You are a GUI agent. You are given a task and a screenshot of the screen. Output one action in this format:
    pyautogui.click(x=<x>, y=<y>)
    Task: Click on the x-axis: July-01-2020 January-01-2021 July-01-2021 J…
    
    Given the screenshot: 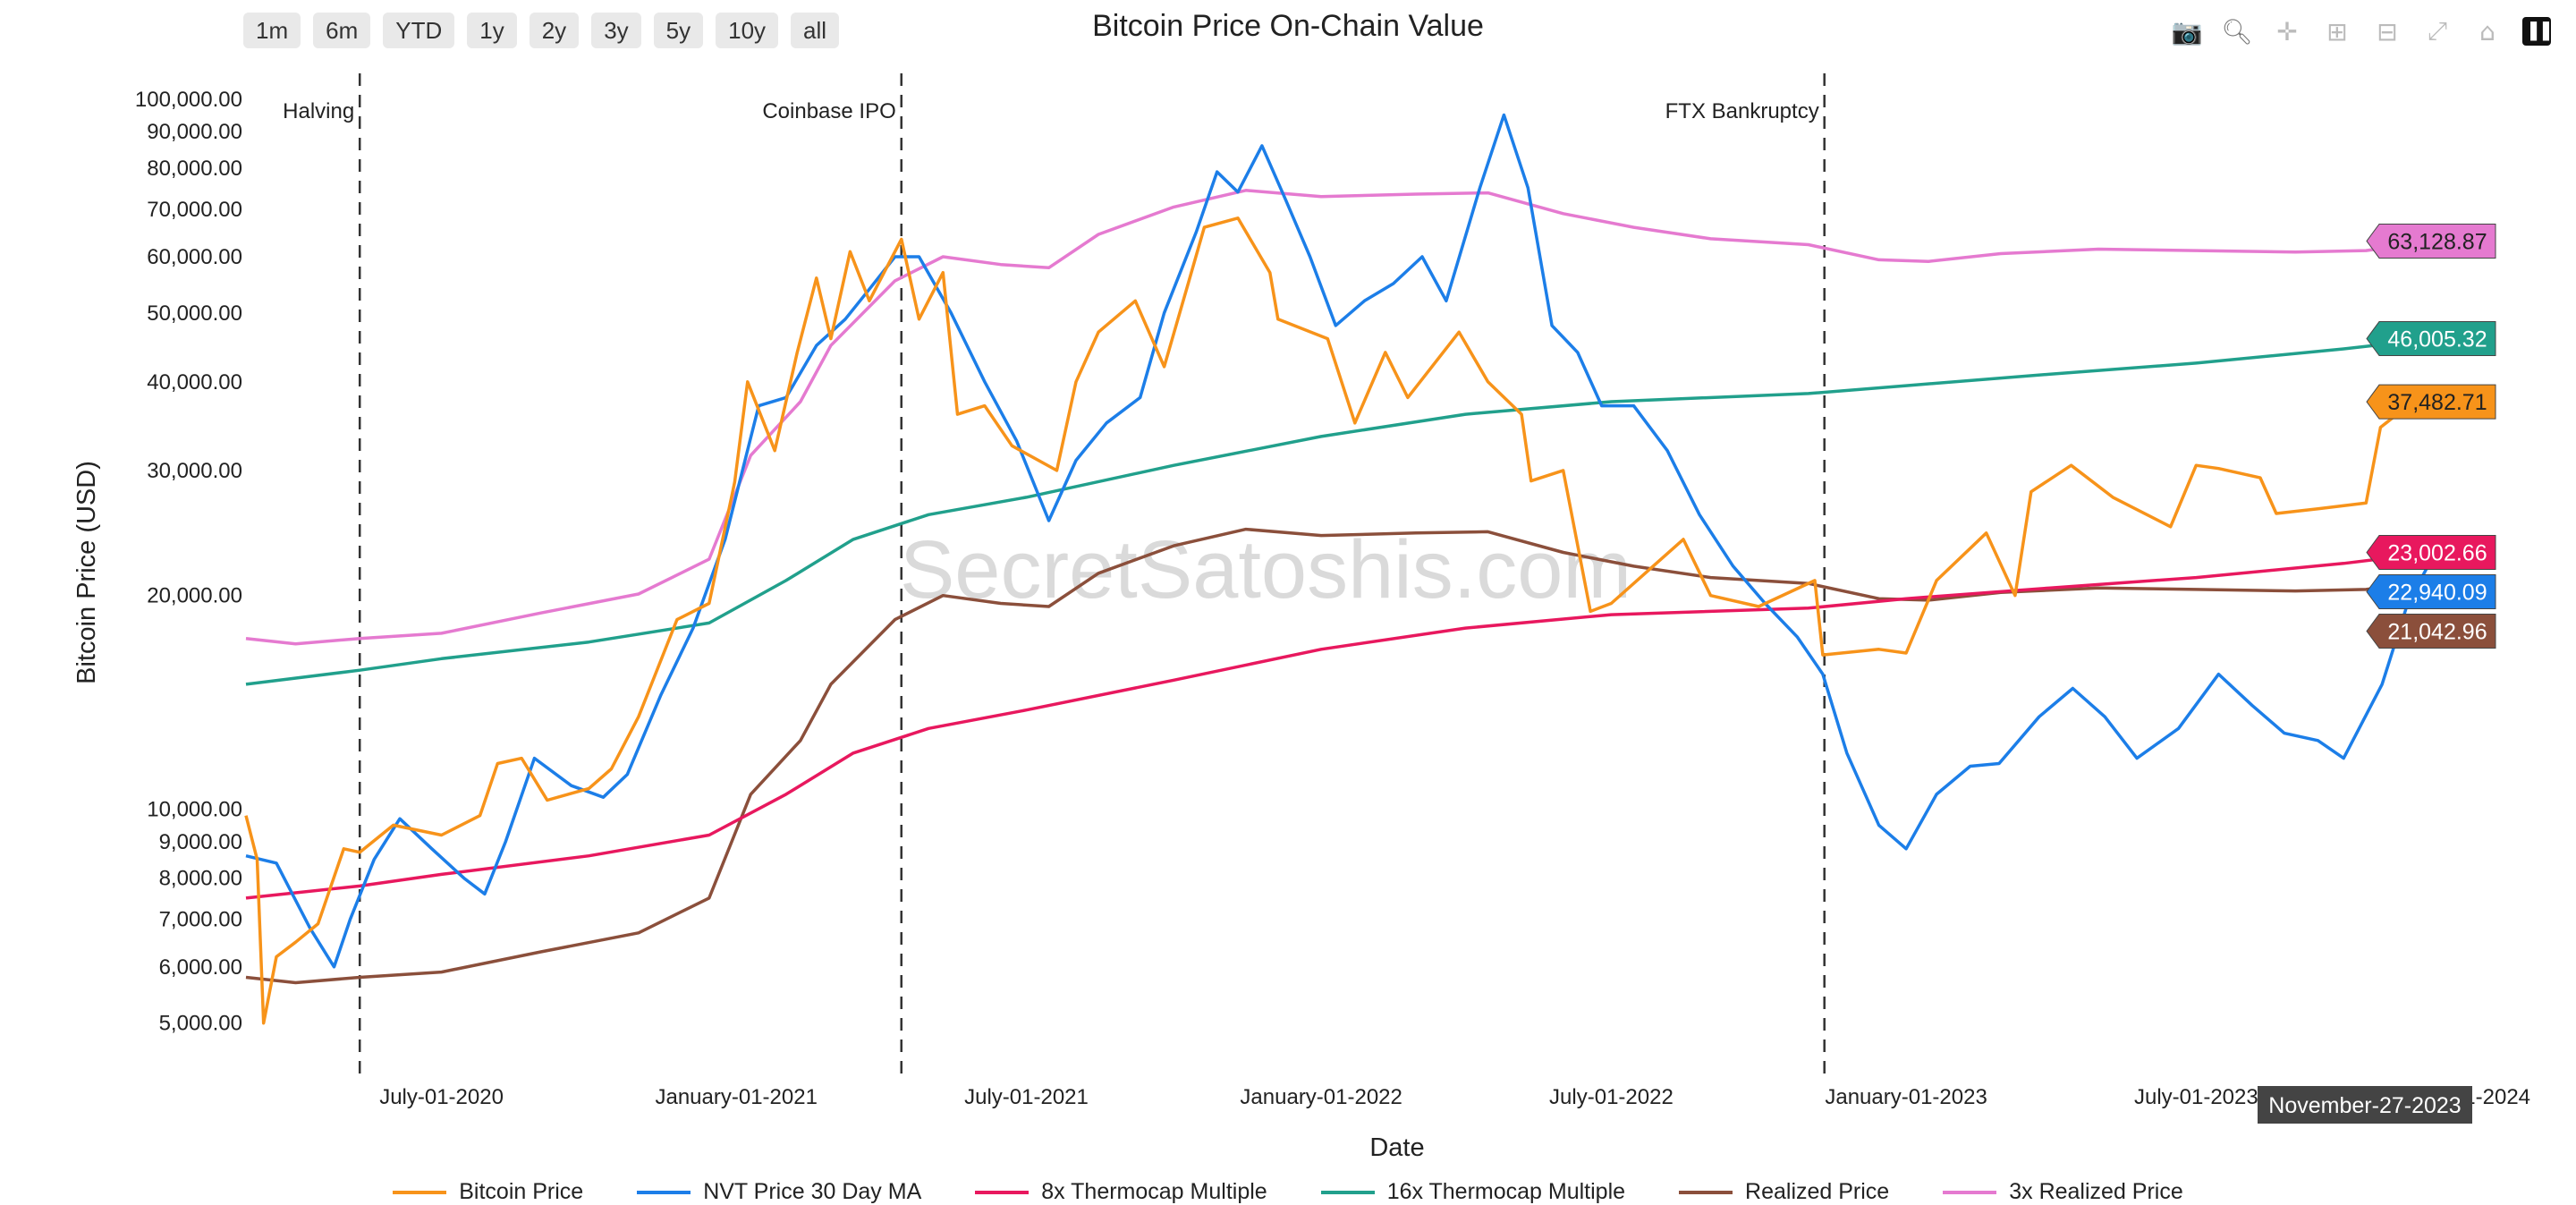 What is the action you would take?
    pyautogui.click(x=1454, y=1097)
    